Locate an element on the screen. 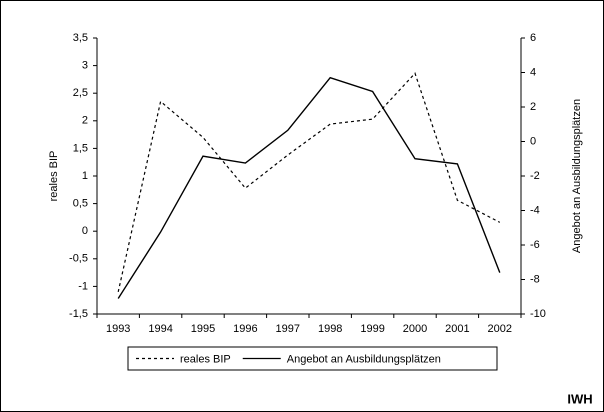 This screenshot has width=604, height=412. y-tick-label: 0 is located at coordinates (85, 231).